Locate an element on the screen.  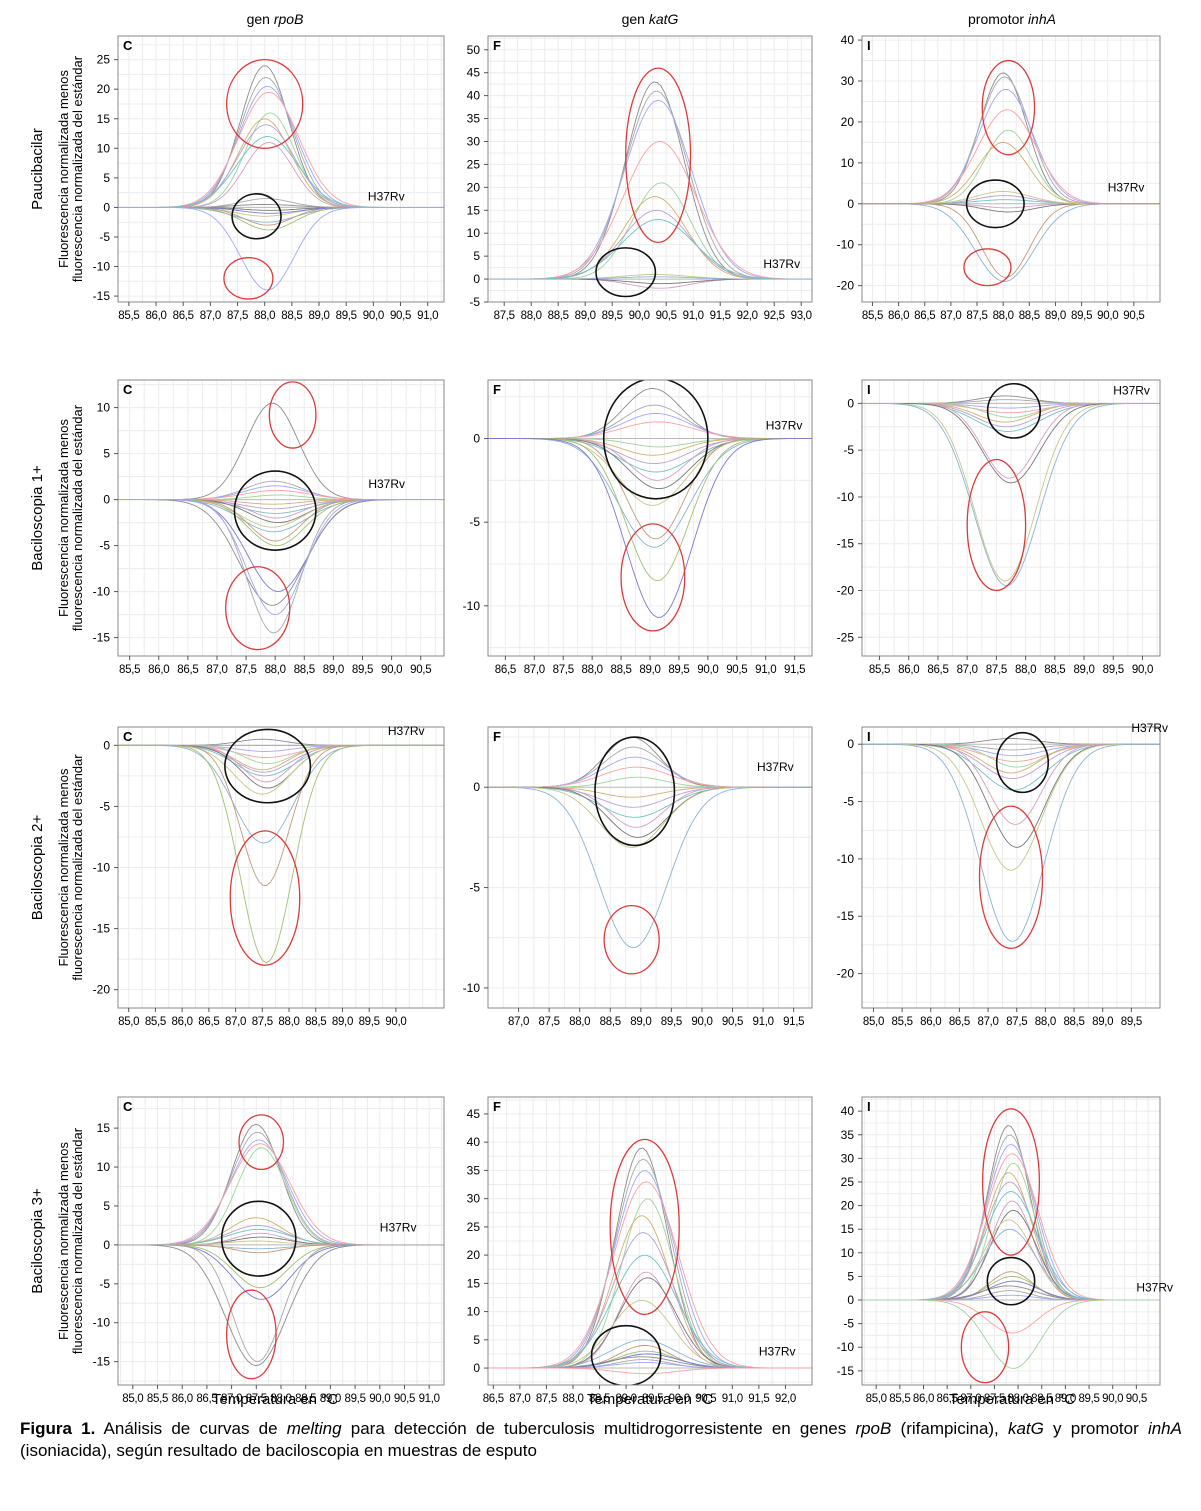
x-tick-label: 91,0 is located at coordinates (763, 1022).